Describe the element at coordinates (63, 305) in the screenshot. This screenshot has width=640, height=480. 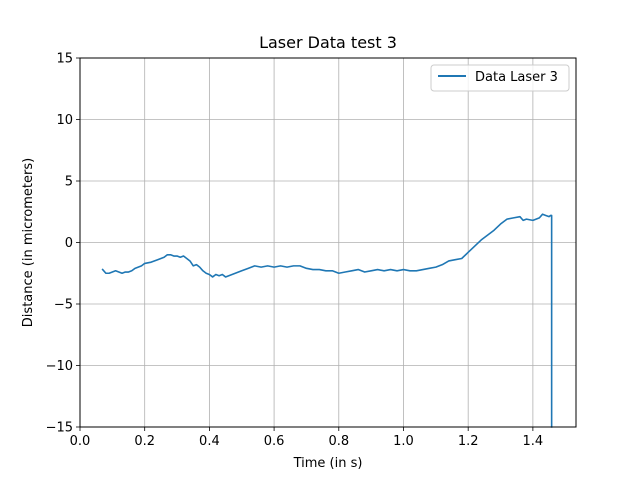
I see `y-tick-label: −5` at that location.